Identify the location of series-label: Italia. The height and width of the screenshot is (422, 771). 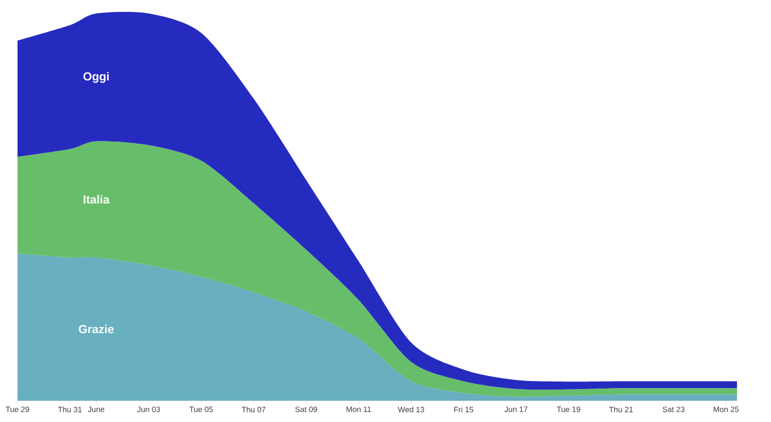
(97, 199).